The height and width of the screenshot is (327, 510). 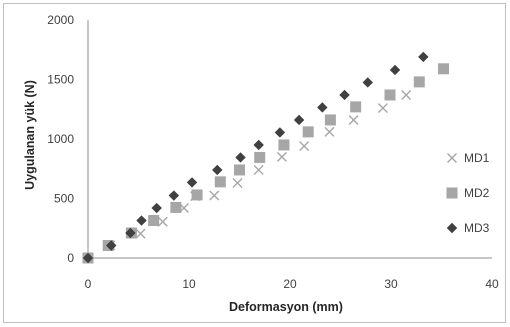 I want to click on y-tick-label: 0, so click(x=70, y=258).